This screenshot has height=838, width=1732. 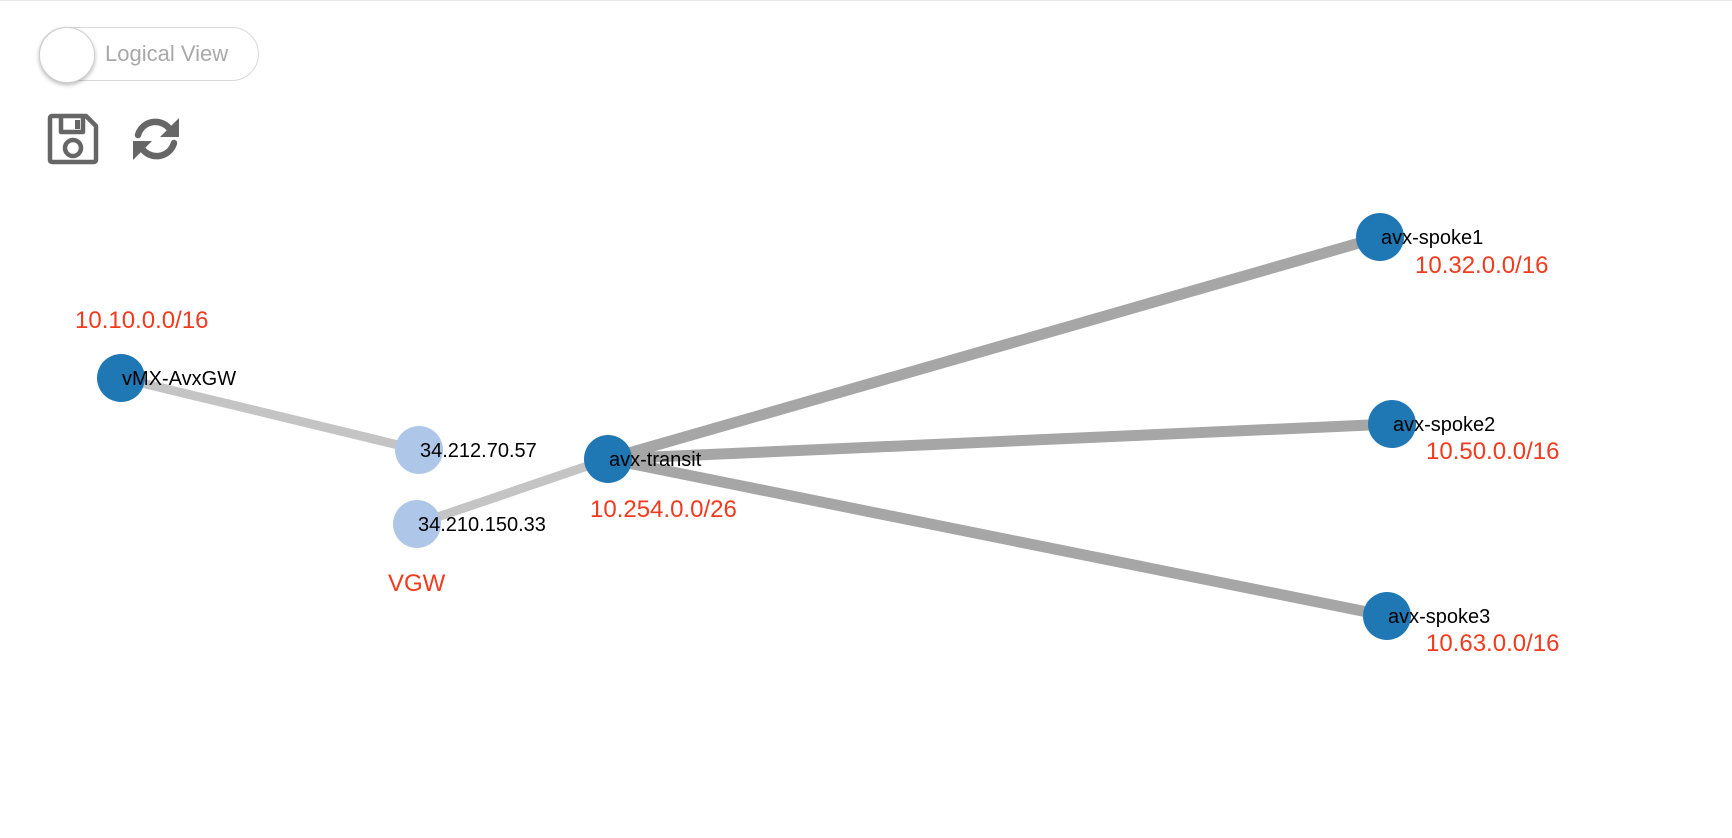 What do you see at coordinates (1439, 617) in the screenshot?
I see `node-label-spoke3: avx-spoke3` at bounding box center [1439, 617].